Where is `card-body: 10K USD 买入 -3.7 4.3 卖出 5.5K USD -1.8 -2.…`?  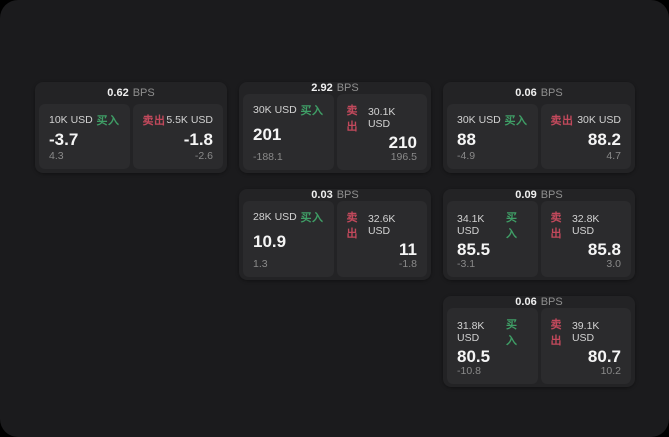
card-body: 10K USD 买入 -3.7 4.3 卖出 5.5K USD -1.8 -2.… is located at coordinates (131, 136).